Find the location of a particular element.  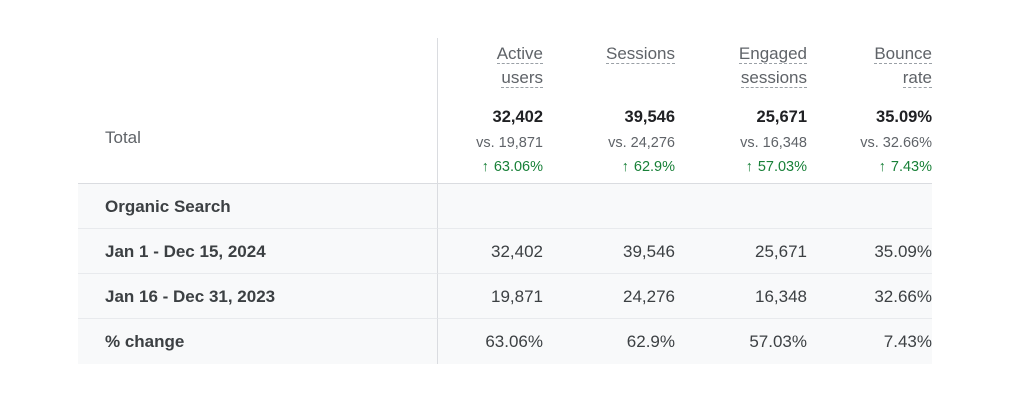

metric-change-value: 7.43% is located at coordinates (911, 167).